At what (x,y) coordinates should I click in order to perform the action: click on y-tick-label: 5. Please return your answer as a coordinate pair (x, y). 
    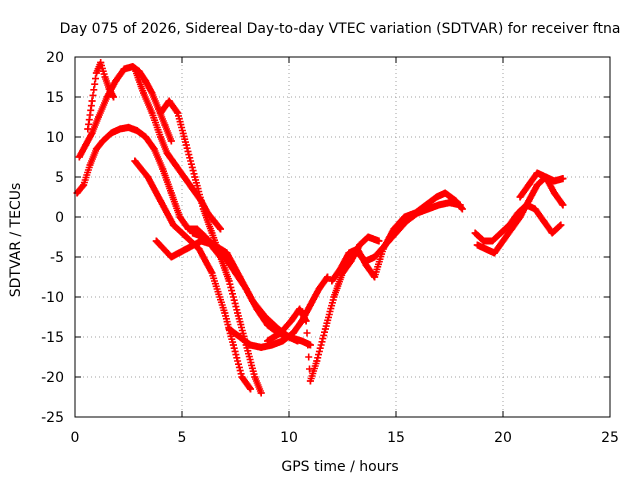
    Looking at the image, I should click on (59, 178).